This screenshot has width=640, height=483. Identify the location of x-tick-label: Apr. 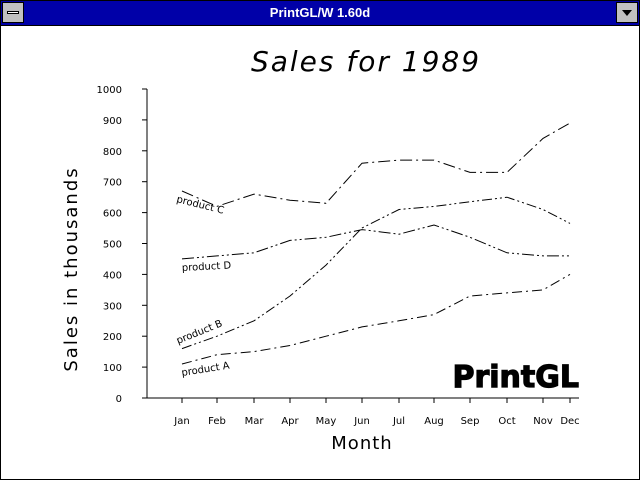
(290, 421).